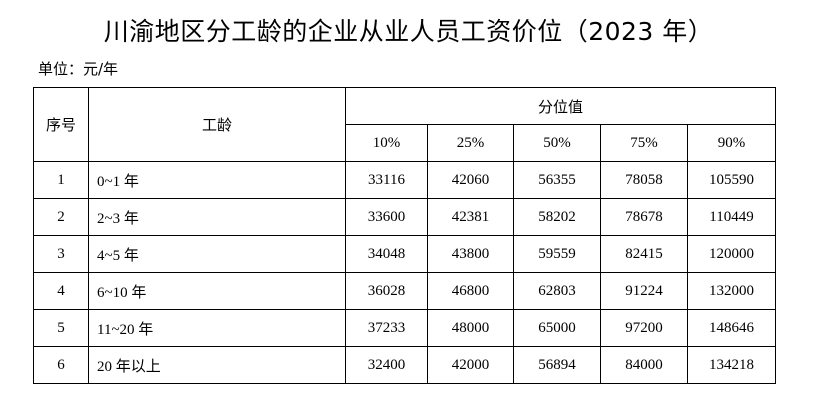 The image size is (817, 407). What do you see at coordinates (386, 291) in the screenshot?
I see `row-value: 36028` at bounding box center [386, 291].